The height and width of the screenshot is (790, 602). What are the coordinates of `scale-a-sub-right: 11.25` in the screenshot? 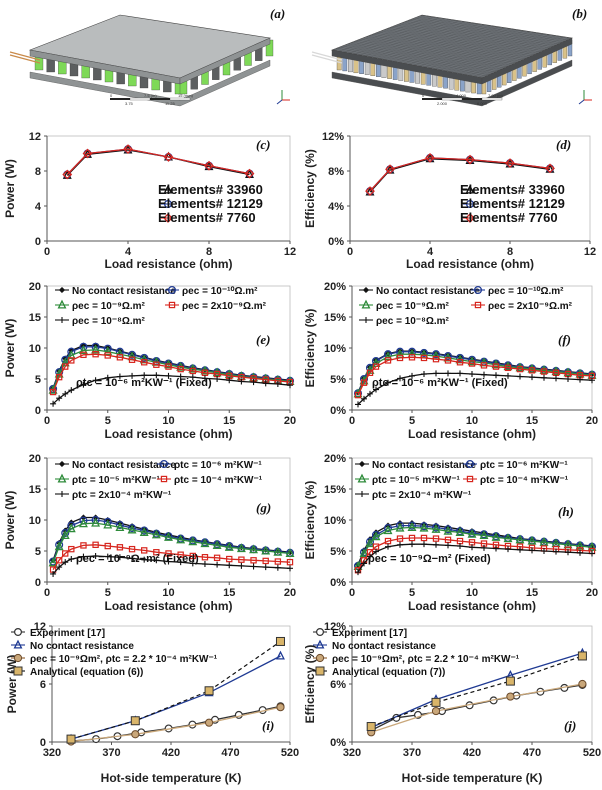 It's located at (170, 103).